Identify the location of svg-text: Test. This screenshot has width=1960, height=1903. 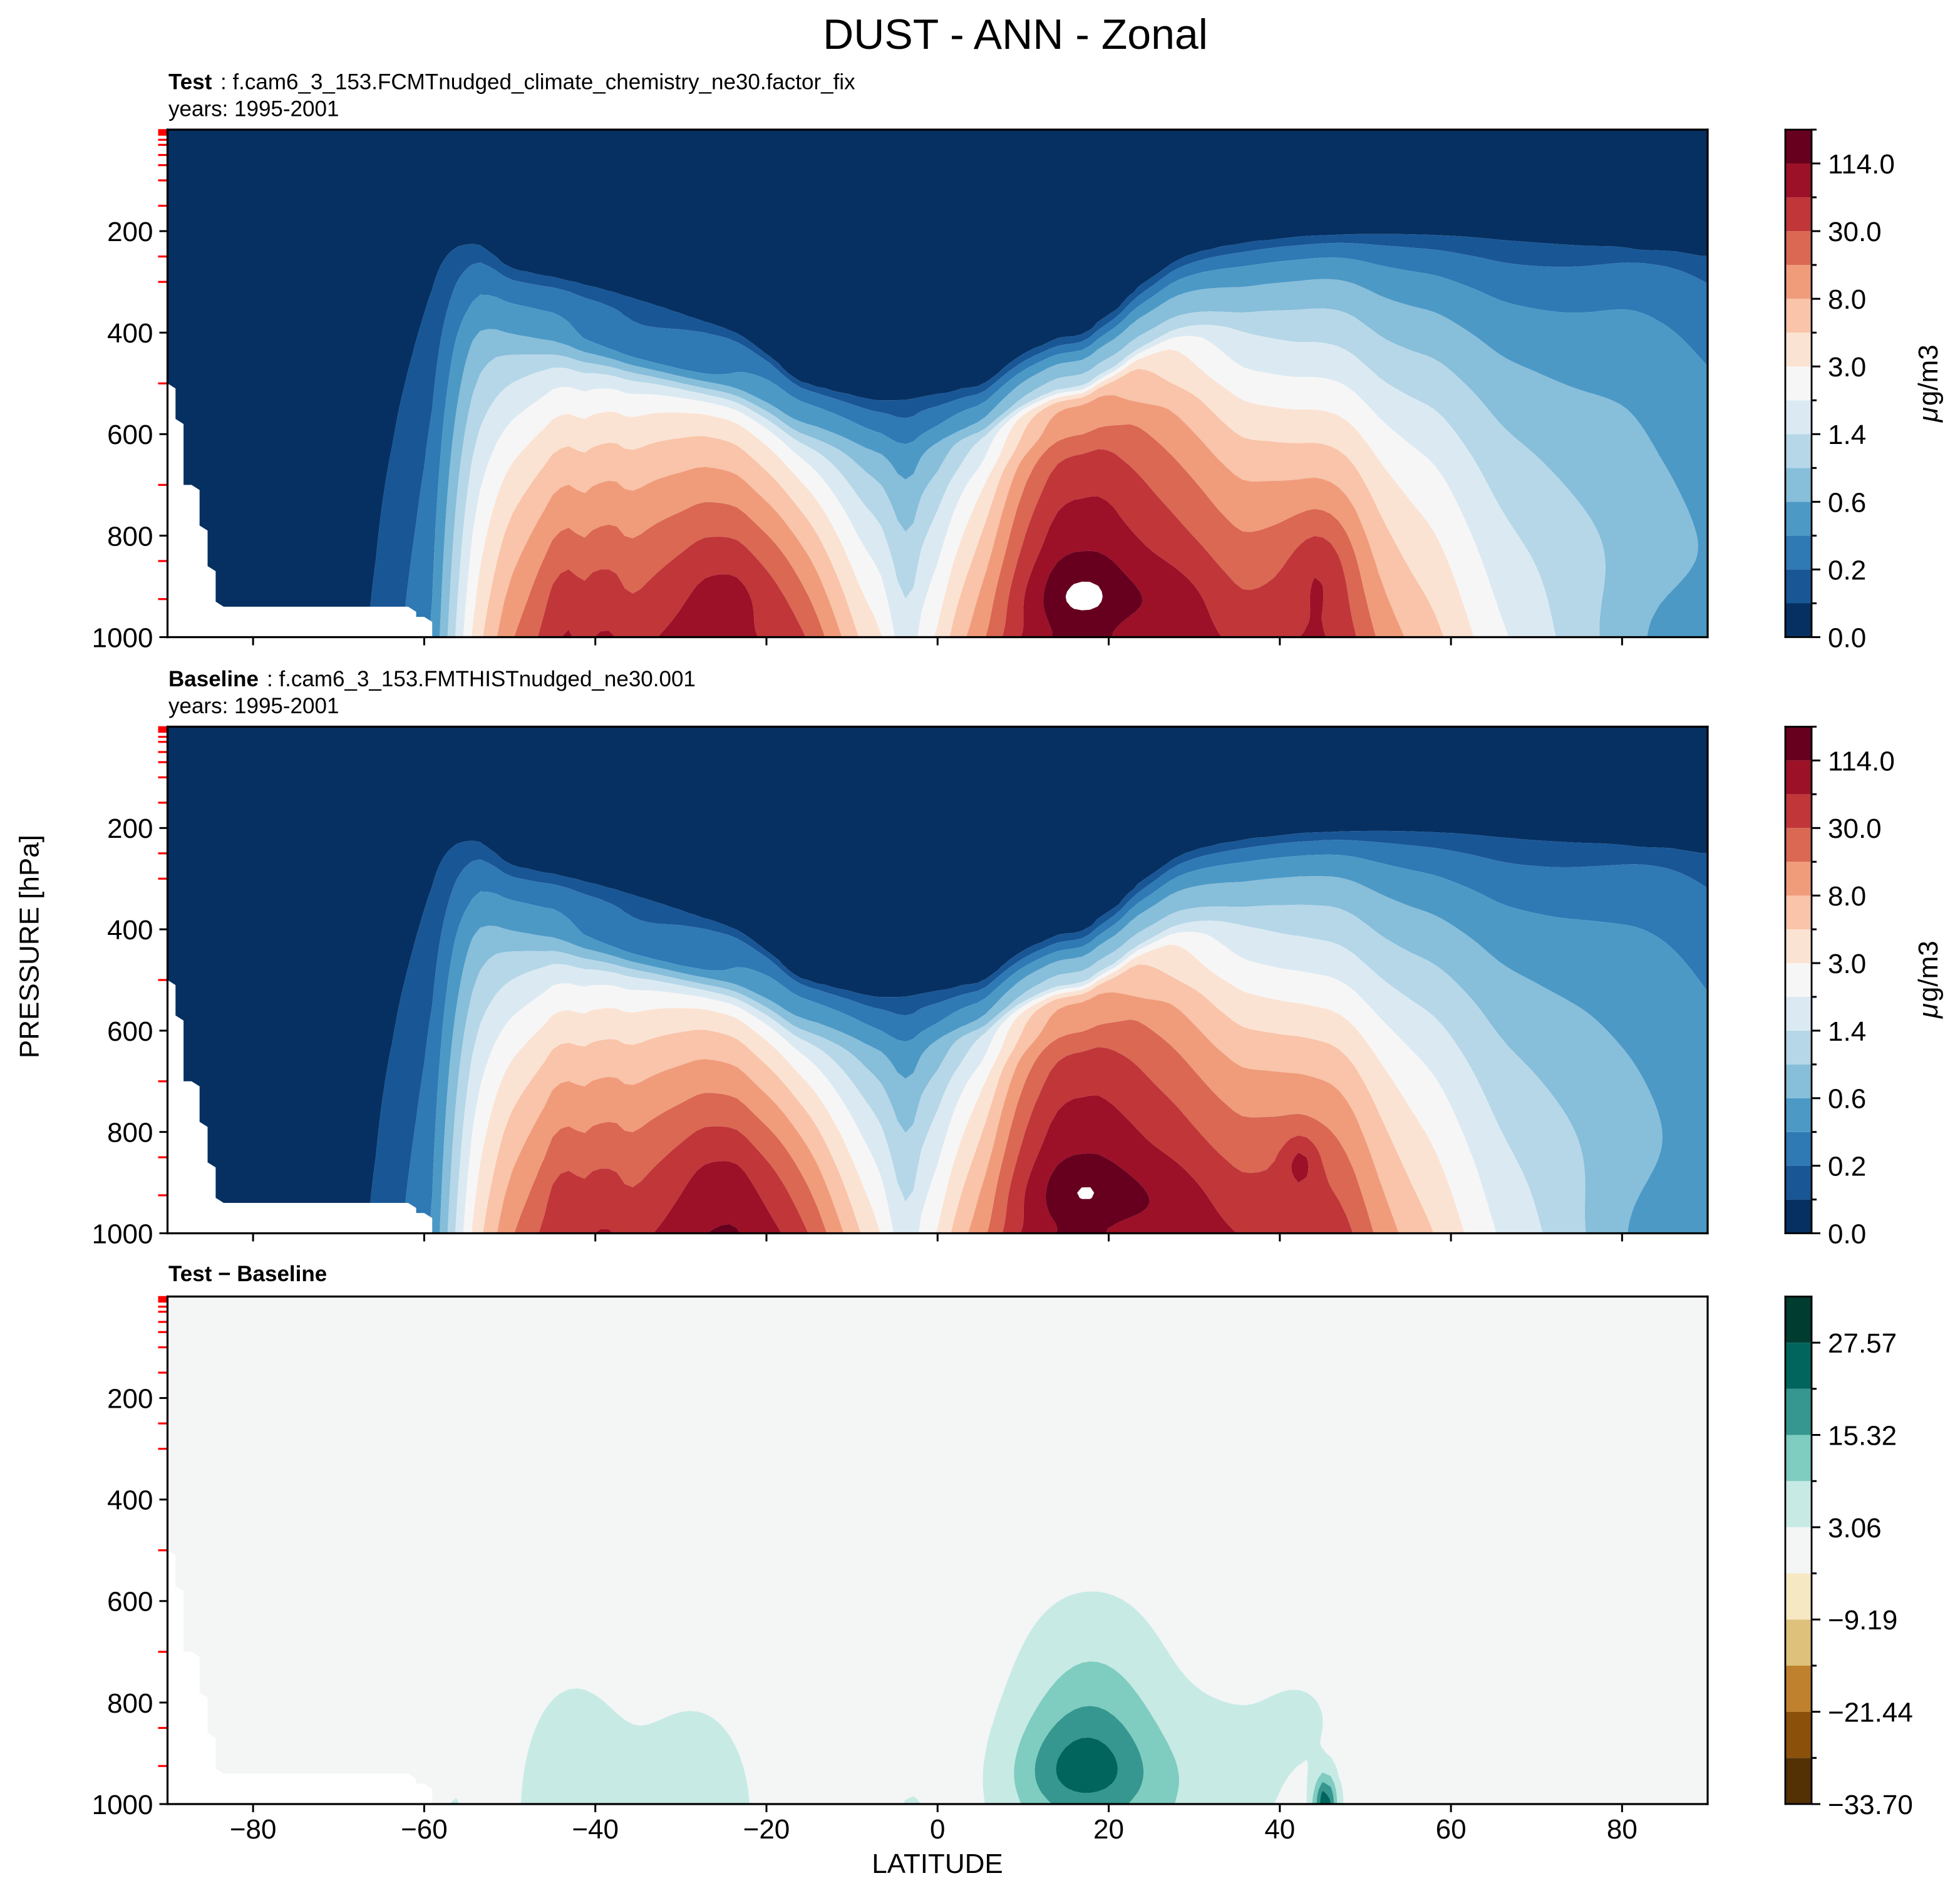
(190, 82).